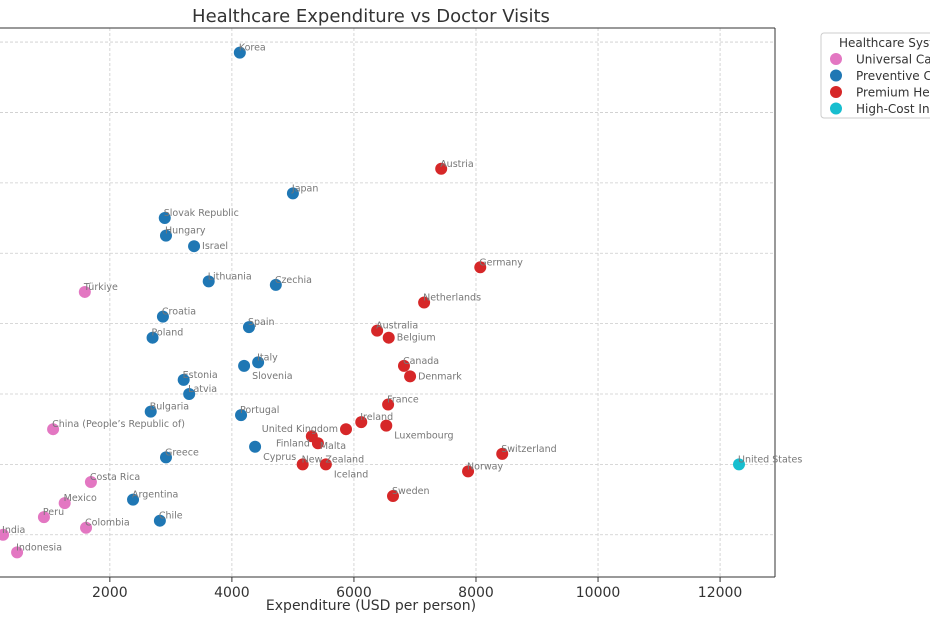  I want to click on point-label: France, so click(403, 400).